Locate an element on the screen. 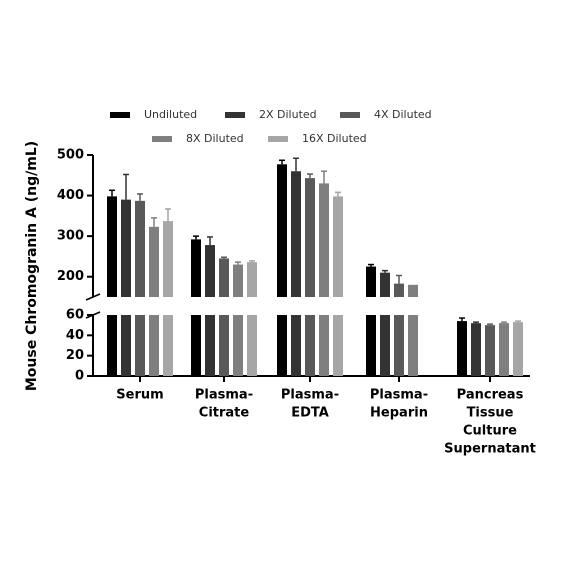 This screenshot has height=588, width=584. y-tick-label: 500 is located at coordinates (70, 155).